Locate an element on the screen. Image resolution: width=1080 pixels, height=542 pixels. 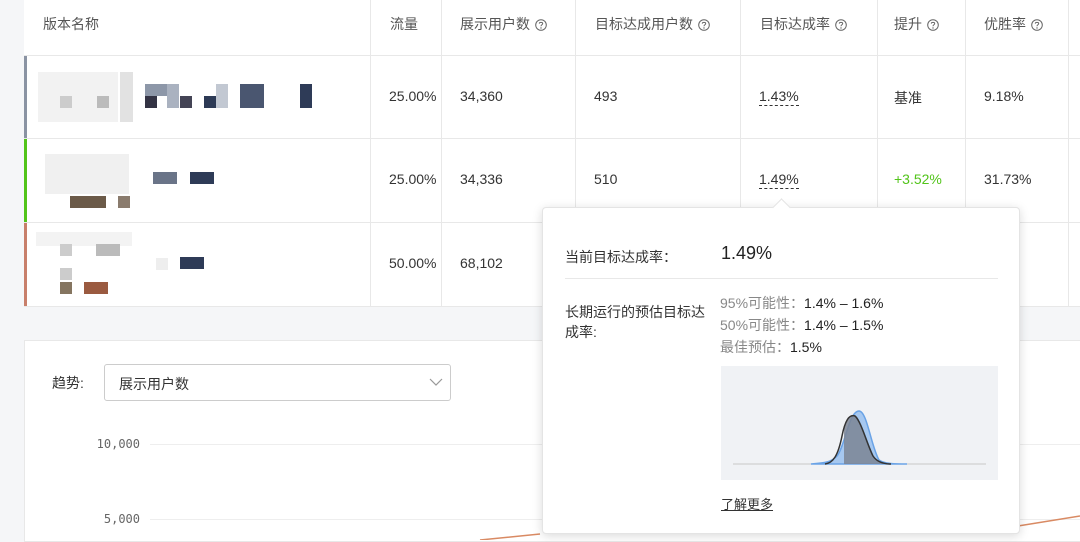
estimate-prefix: 95%可能性： is located at coordinates (762, 303).